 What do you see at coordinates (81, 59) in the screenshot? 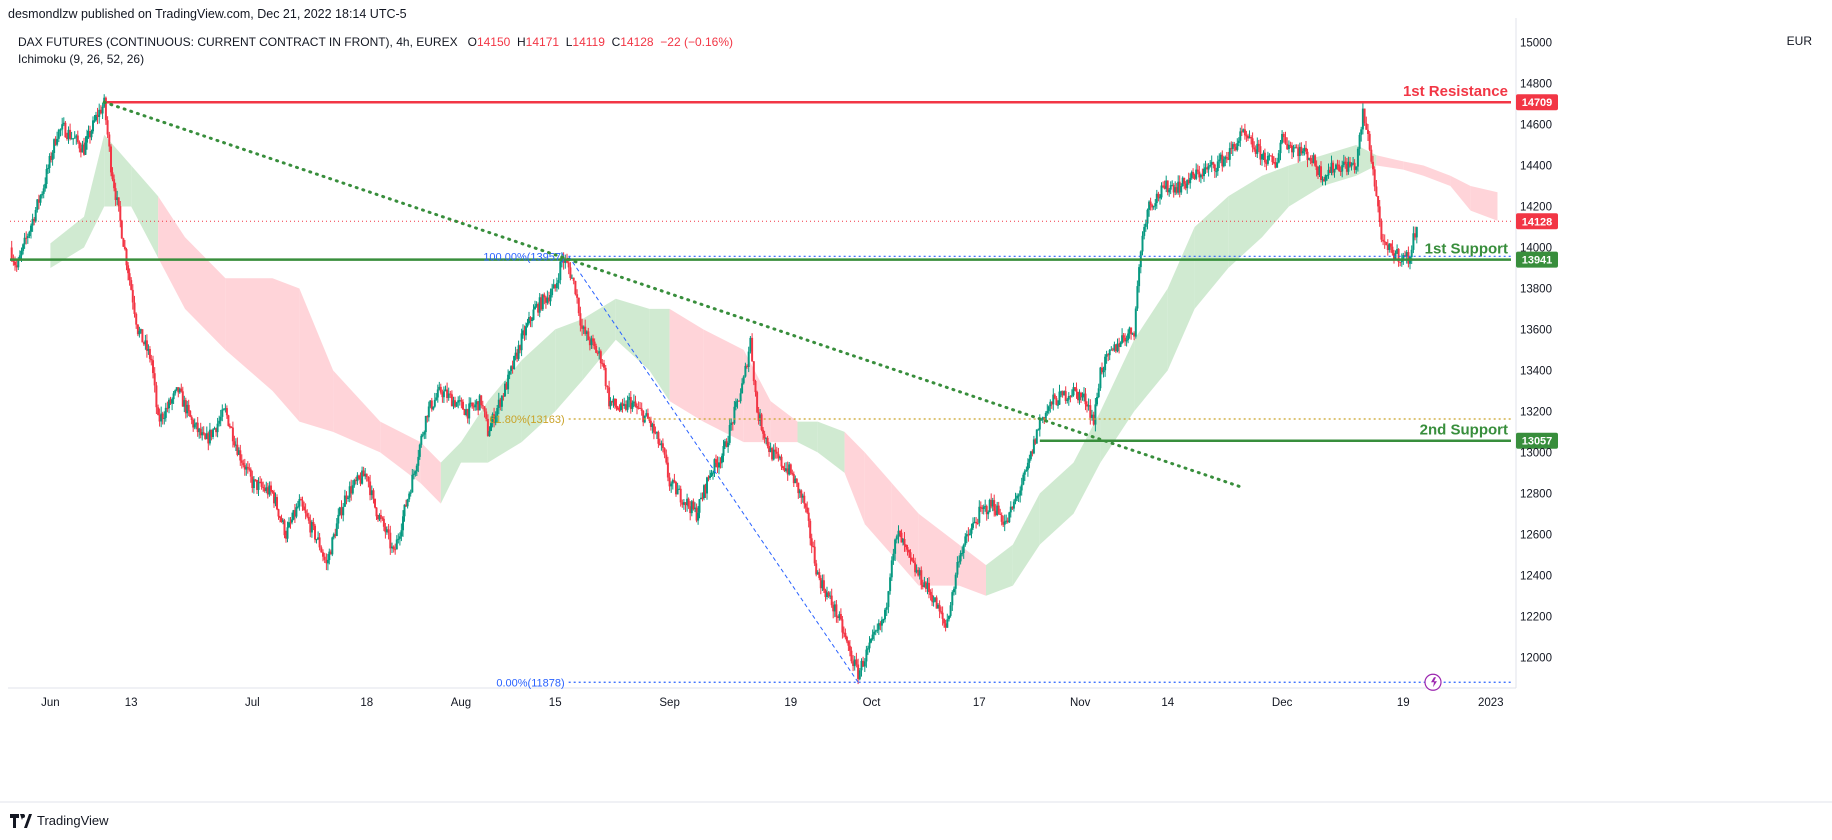
I see `indicator-legend: Ichimoku (9, 26, 52, 26)` at bounding box center [81, 59].